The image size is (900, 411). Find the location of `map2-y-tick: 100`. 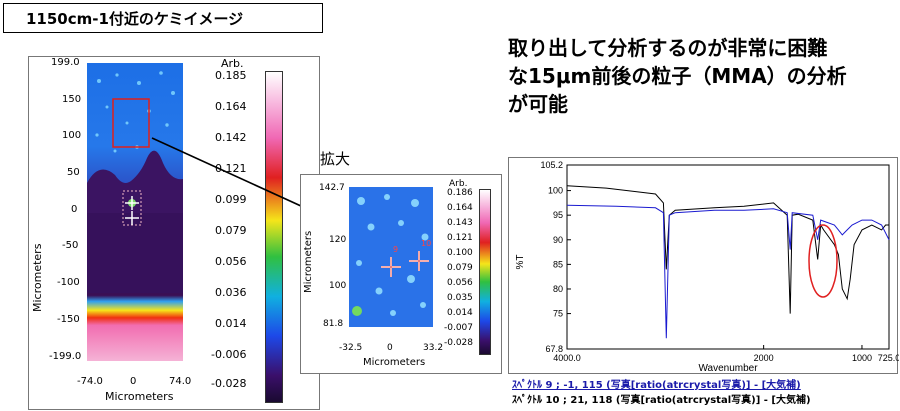

map2-y-tick: 100 is located at coordinates (338, 286).